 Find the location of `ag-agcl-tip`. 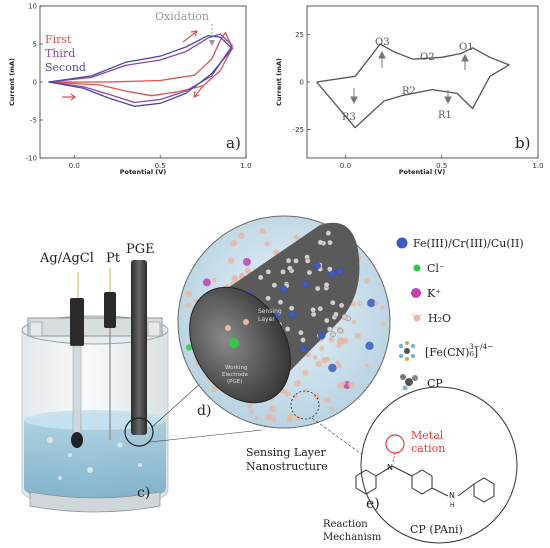

ag-agcl-tip is located at coordinates (77, 440).